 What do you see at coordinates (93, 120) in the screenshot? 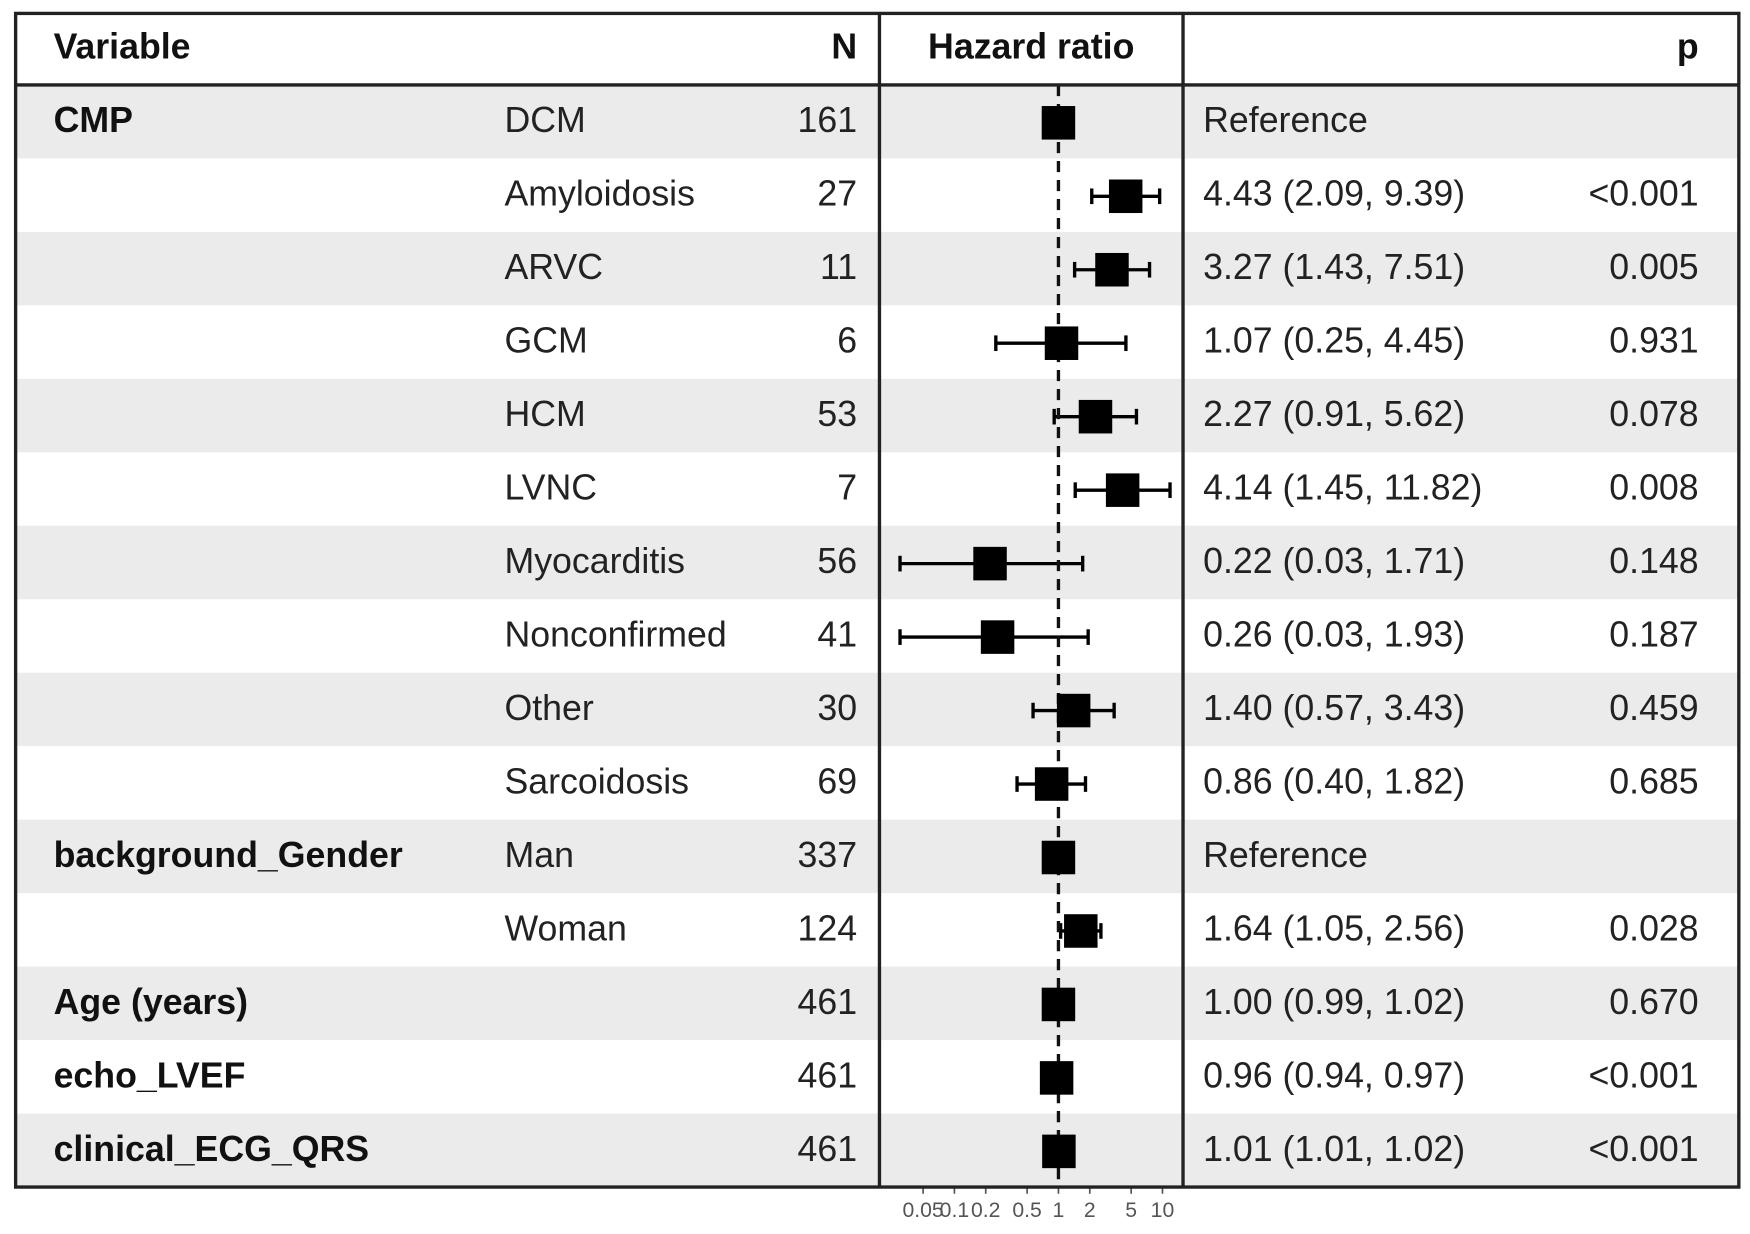
I see `variable: CMP` at bounding box center [93, 120].